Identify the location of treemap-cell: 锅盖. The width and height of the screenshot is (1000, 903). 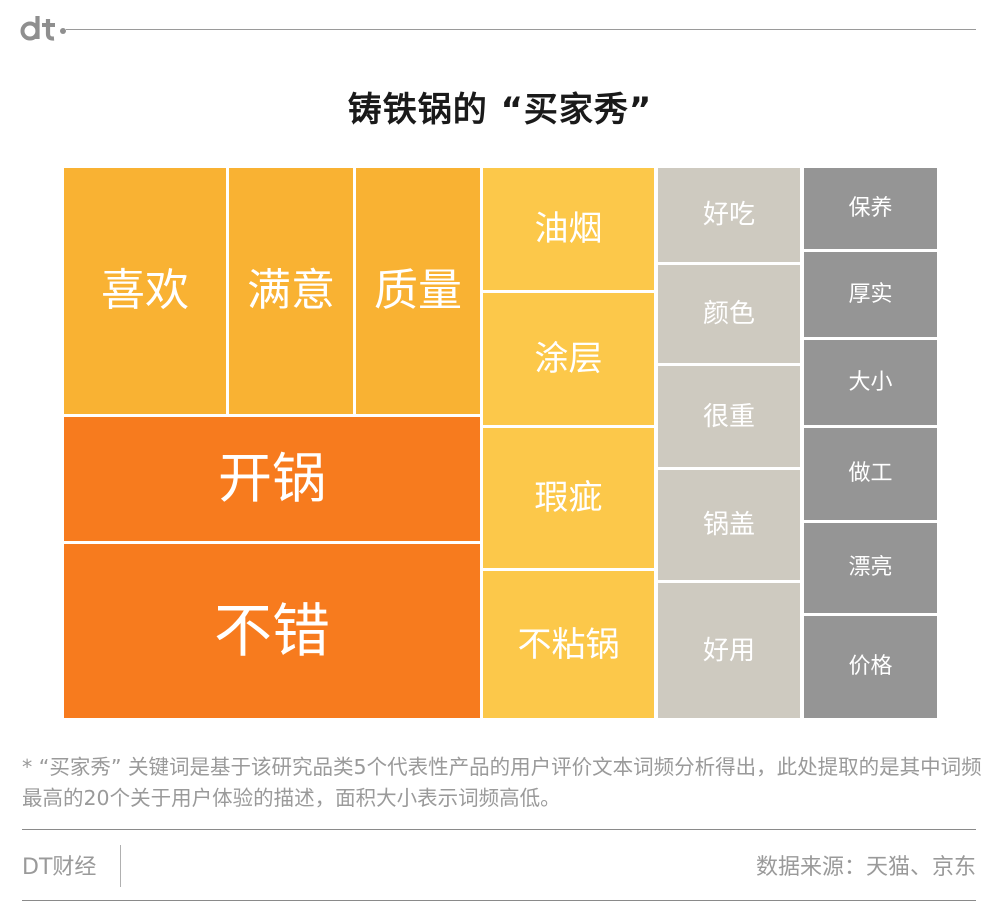
(729, 525).